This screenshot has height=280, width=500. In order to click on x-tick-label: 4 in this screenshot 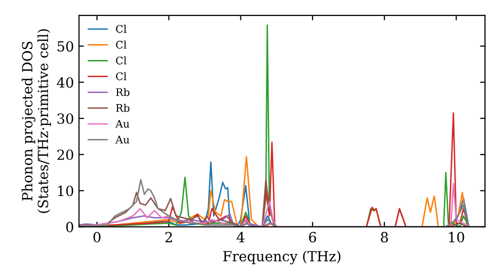, I will do `click(240, 237)`.